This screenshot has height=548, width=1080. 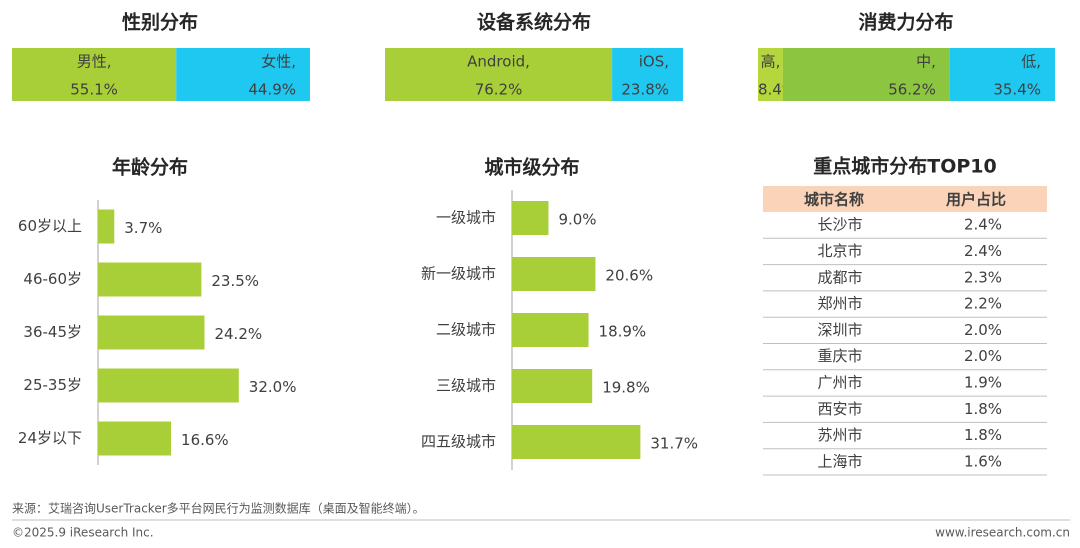 What do you see at coordinates (534, 22) in the screenshot?
I see `chart-title: 设备系统分布` at bounding box center [534, 22].